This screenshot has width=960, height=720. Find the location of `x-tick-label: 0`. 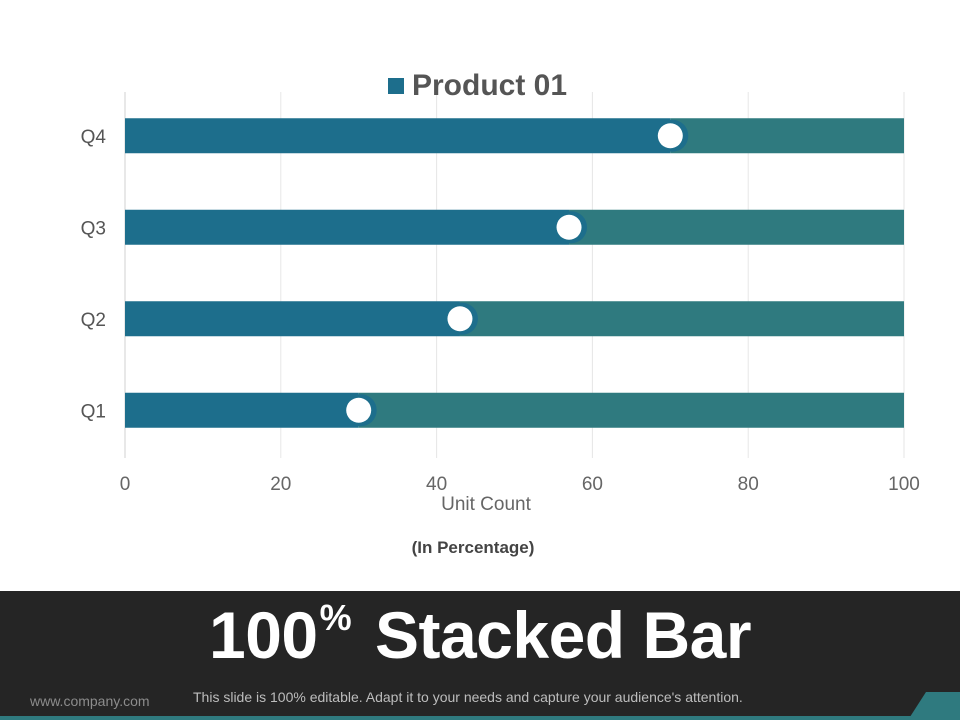

x-tick-label: 0 is located at coordinates (125, 484).